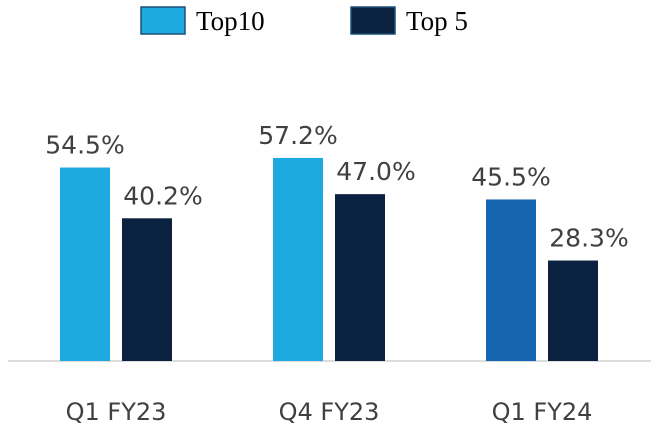 The height and width of the screenshot is (430, 659). What do you see at coordinates (116, 412) in the screenshot?
I see `x-tick-label: Q1 FY23` at bounding box center [116, 412].